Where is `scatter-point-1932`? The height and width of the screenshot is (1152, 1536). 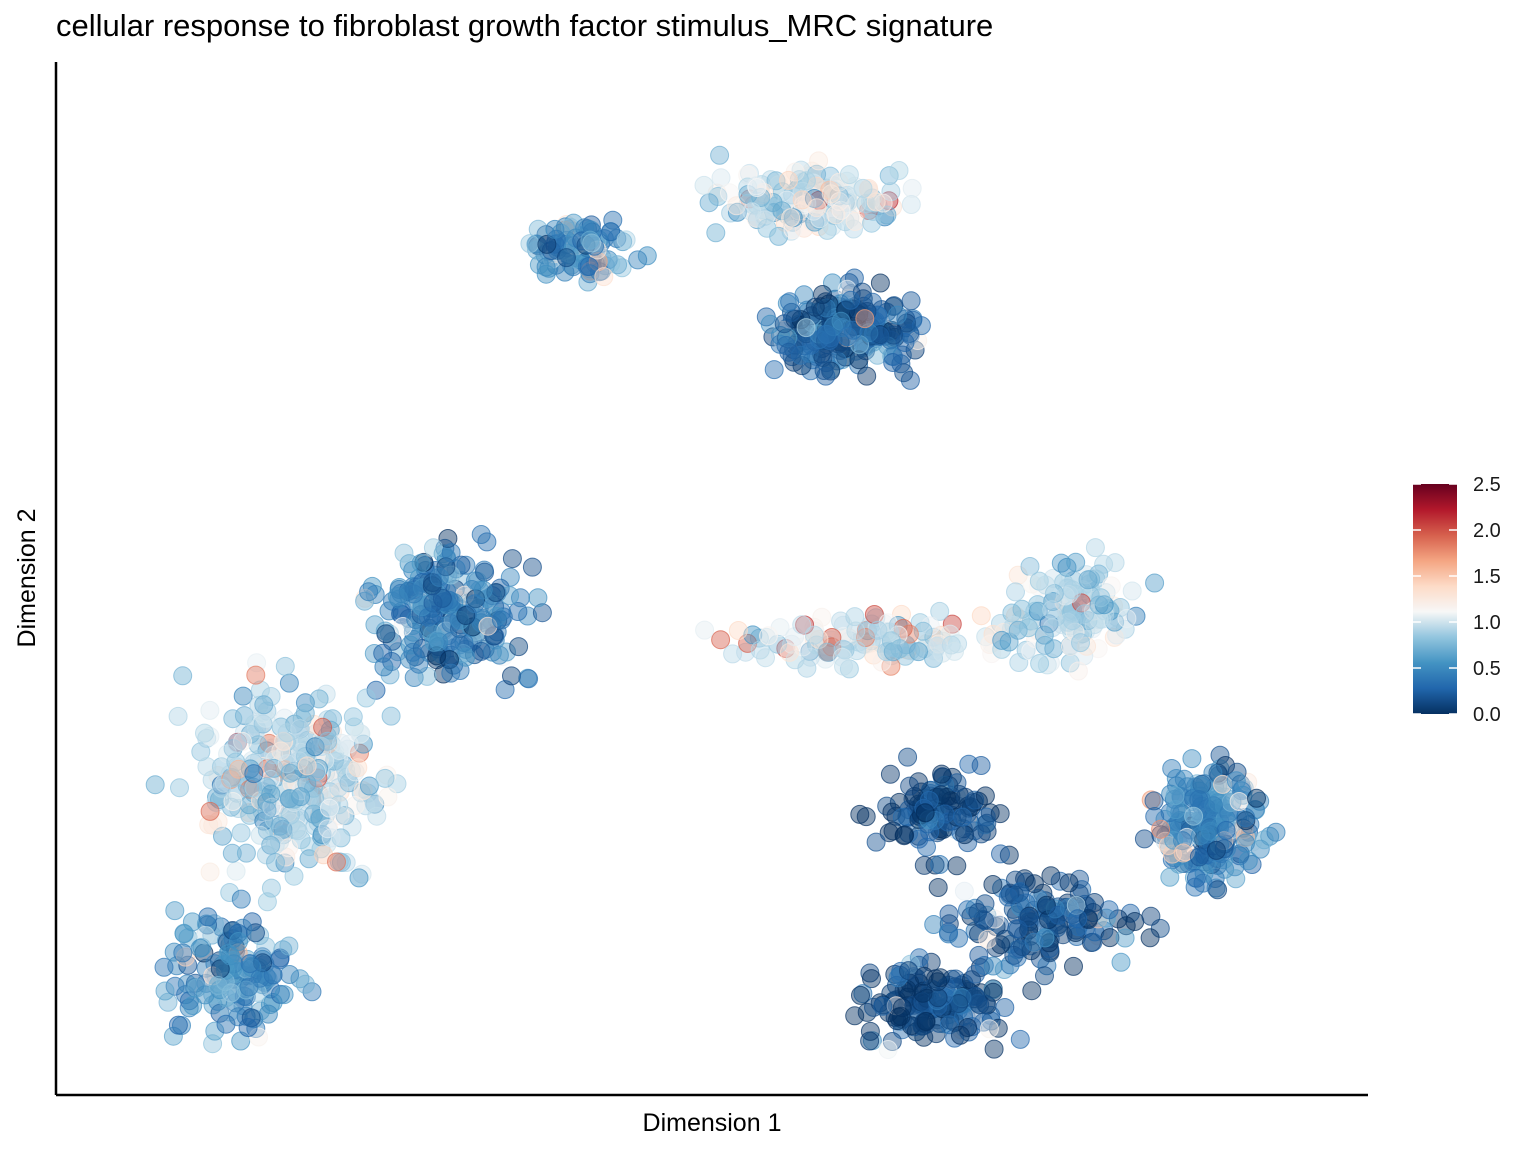
scatter-point-1932 is located at coordinates (890, 774).